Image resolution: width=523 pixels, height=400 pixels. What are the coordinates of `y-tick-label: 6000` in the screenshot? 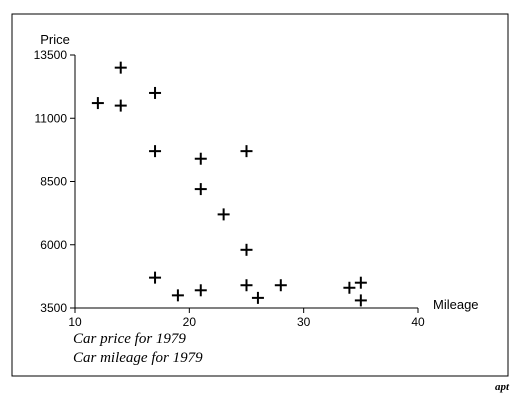 It's located at (53, 245).